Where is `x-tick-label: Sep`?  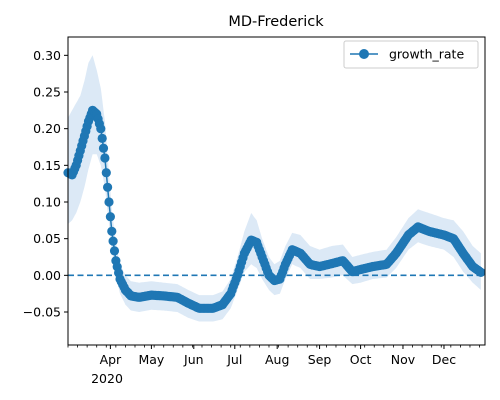 x-tick-label: Sep is located at coordinates (320, 359).